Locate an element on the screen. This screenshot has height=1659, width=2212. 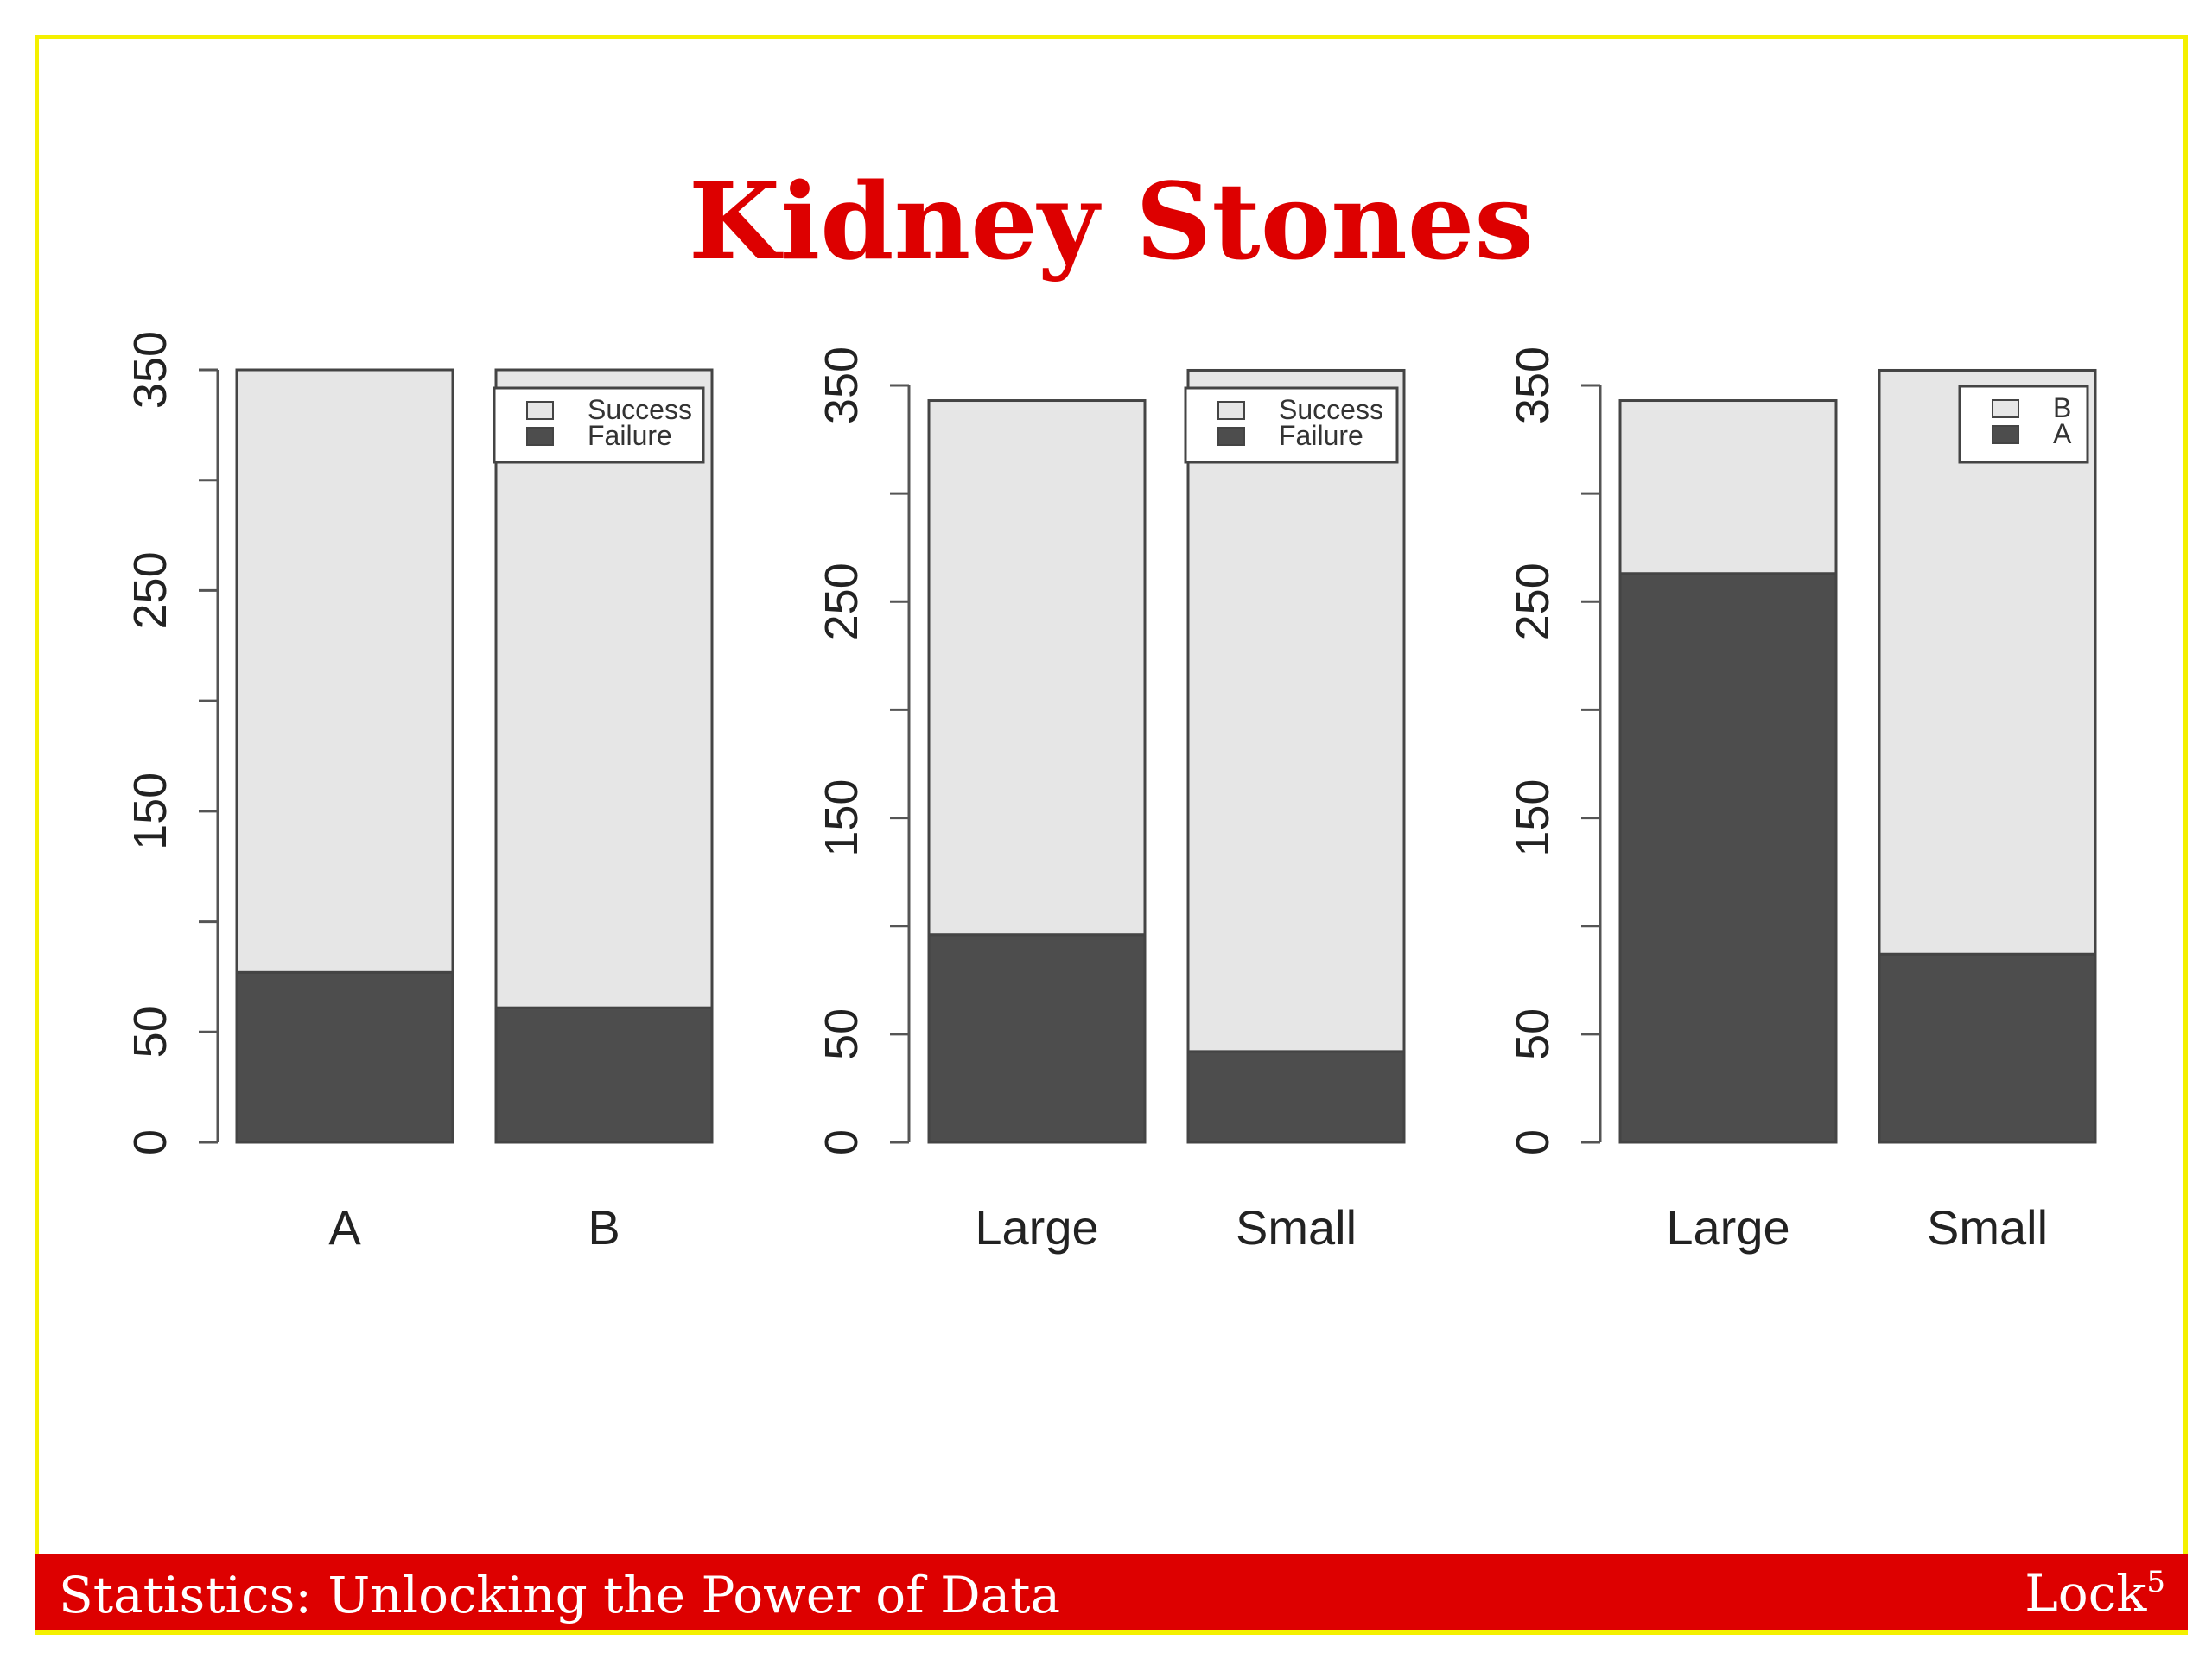
bar-large-success is located at coordinates (1037, 668).